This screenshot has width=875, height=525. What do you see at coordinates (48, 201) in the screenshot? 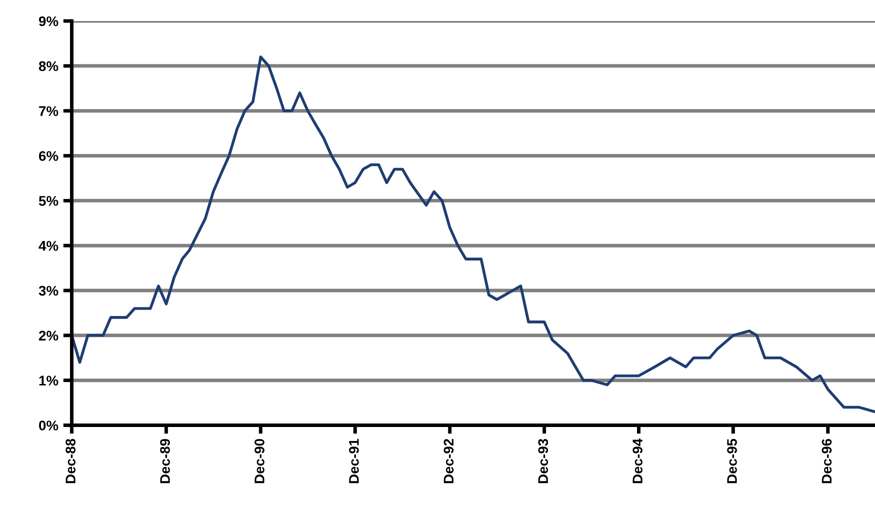
I see `y-tick-label: 5%` at bounding box center [48, 201].